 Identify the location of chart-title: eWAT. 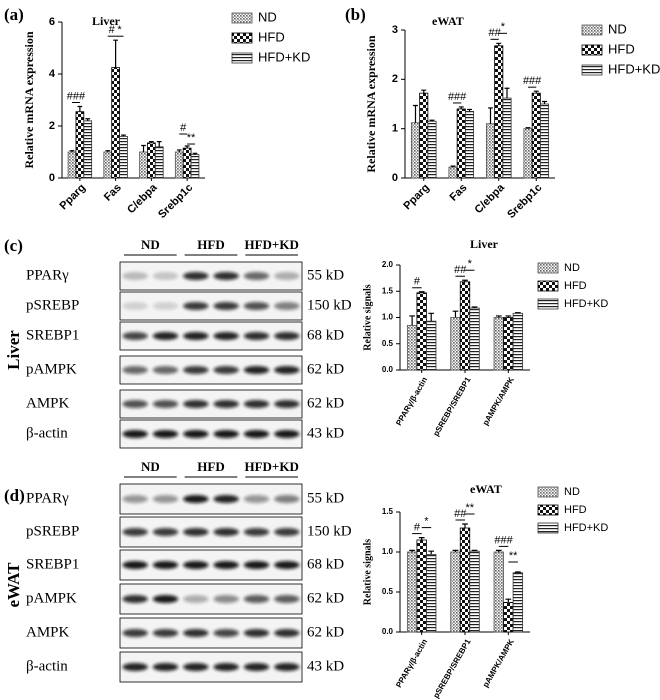
(486, 489).